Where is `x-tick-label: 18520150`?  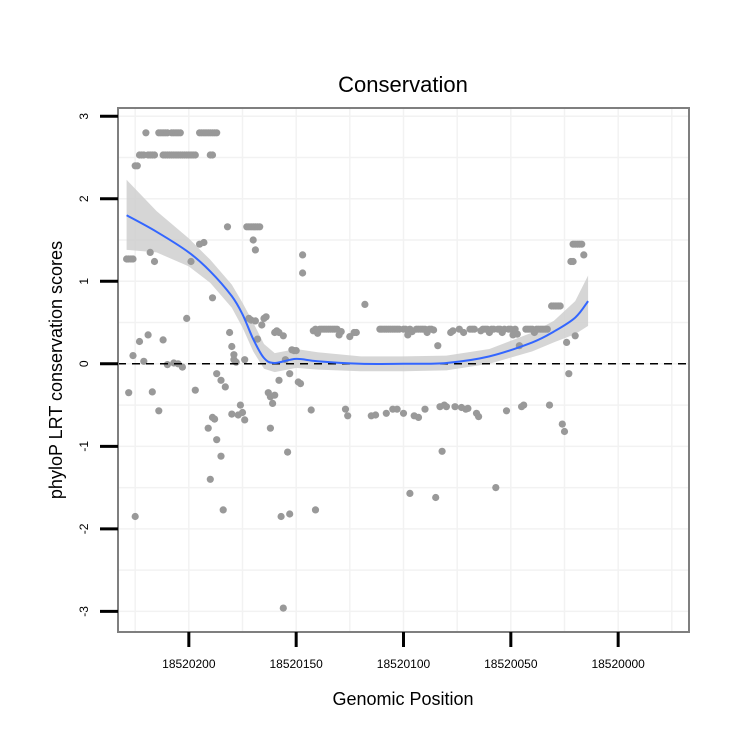
x-tick-label: 18520150 is located at coordinates (296, 664).